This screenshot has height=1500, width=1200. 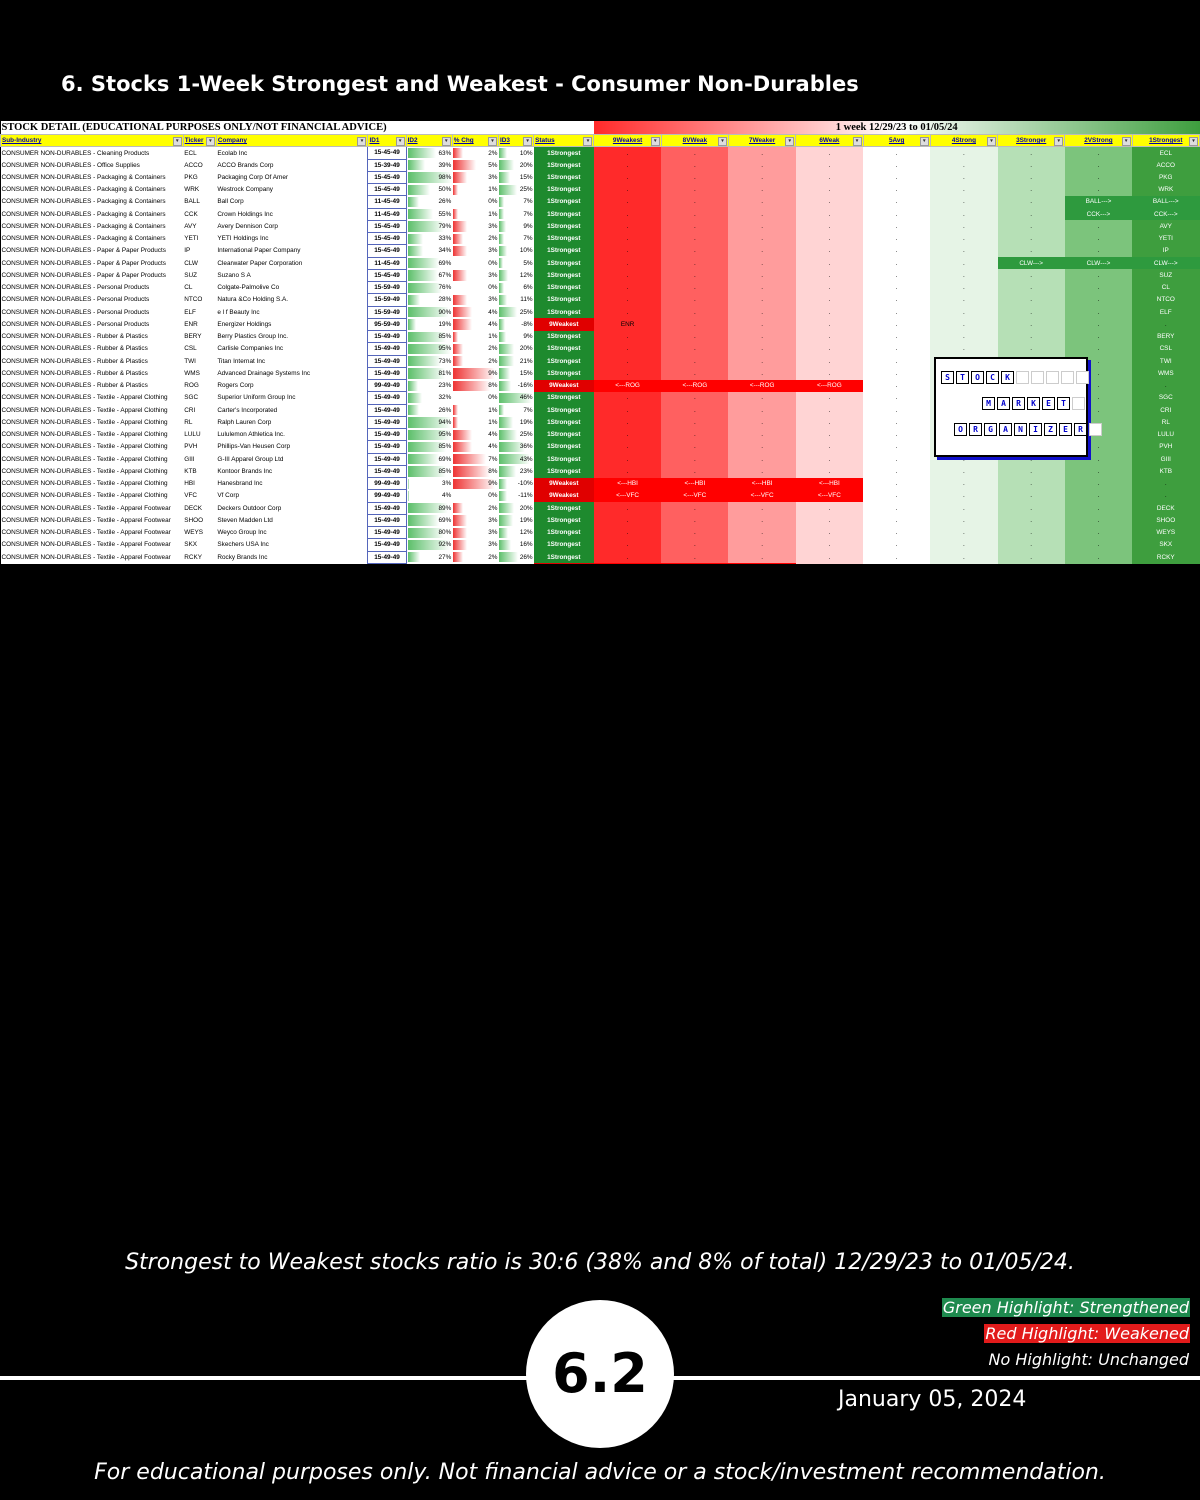 I want to click on cell-id3: 20%, so click(x=516, y=165).